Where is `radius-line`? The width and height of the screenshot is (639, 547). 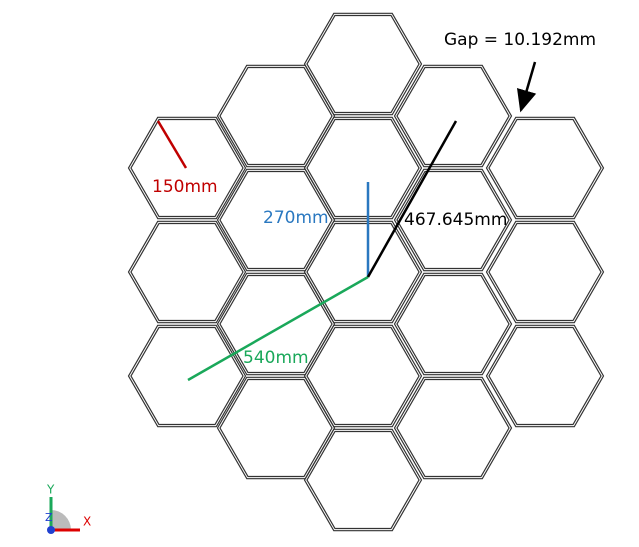 radius-line is located at coordinates (278, 328).